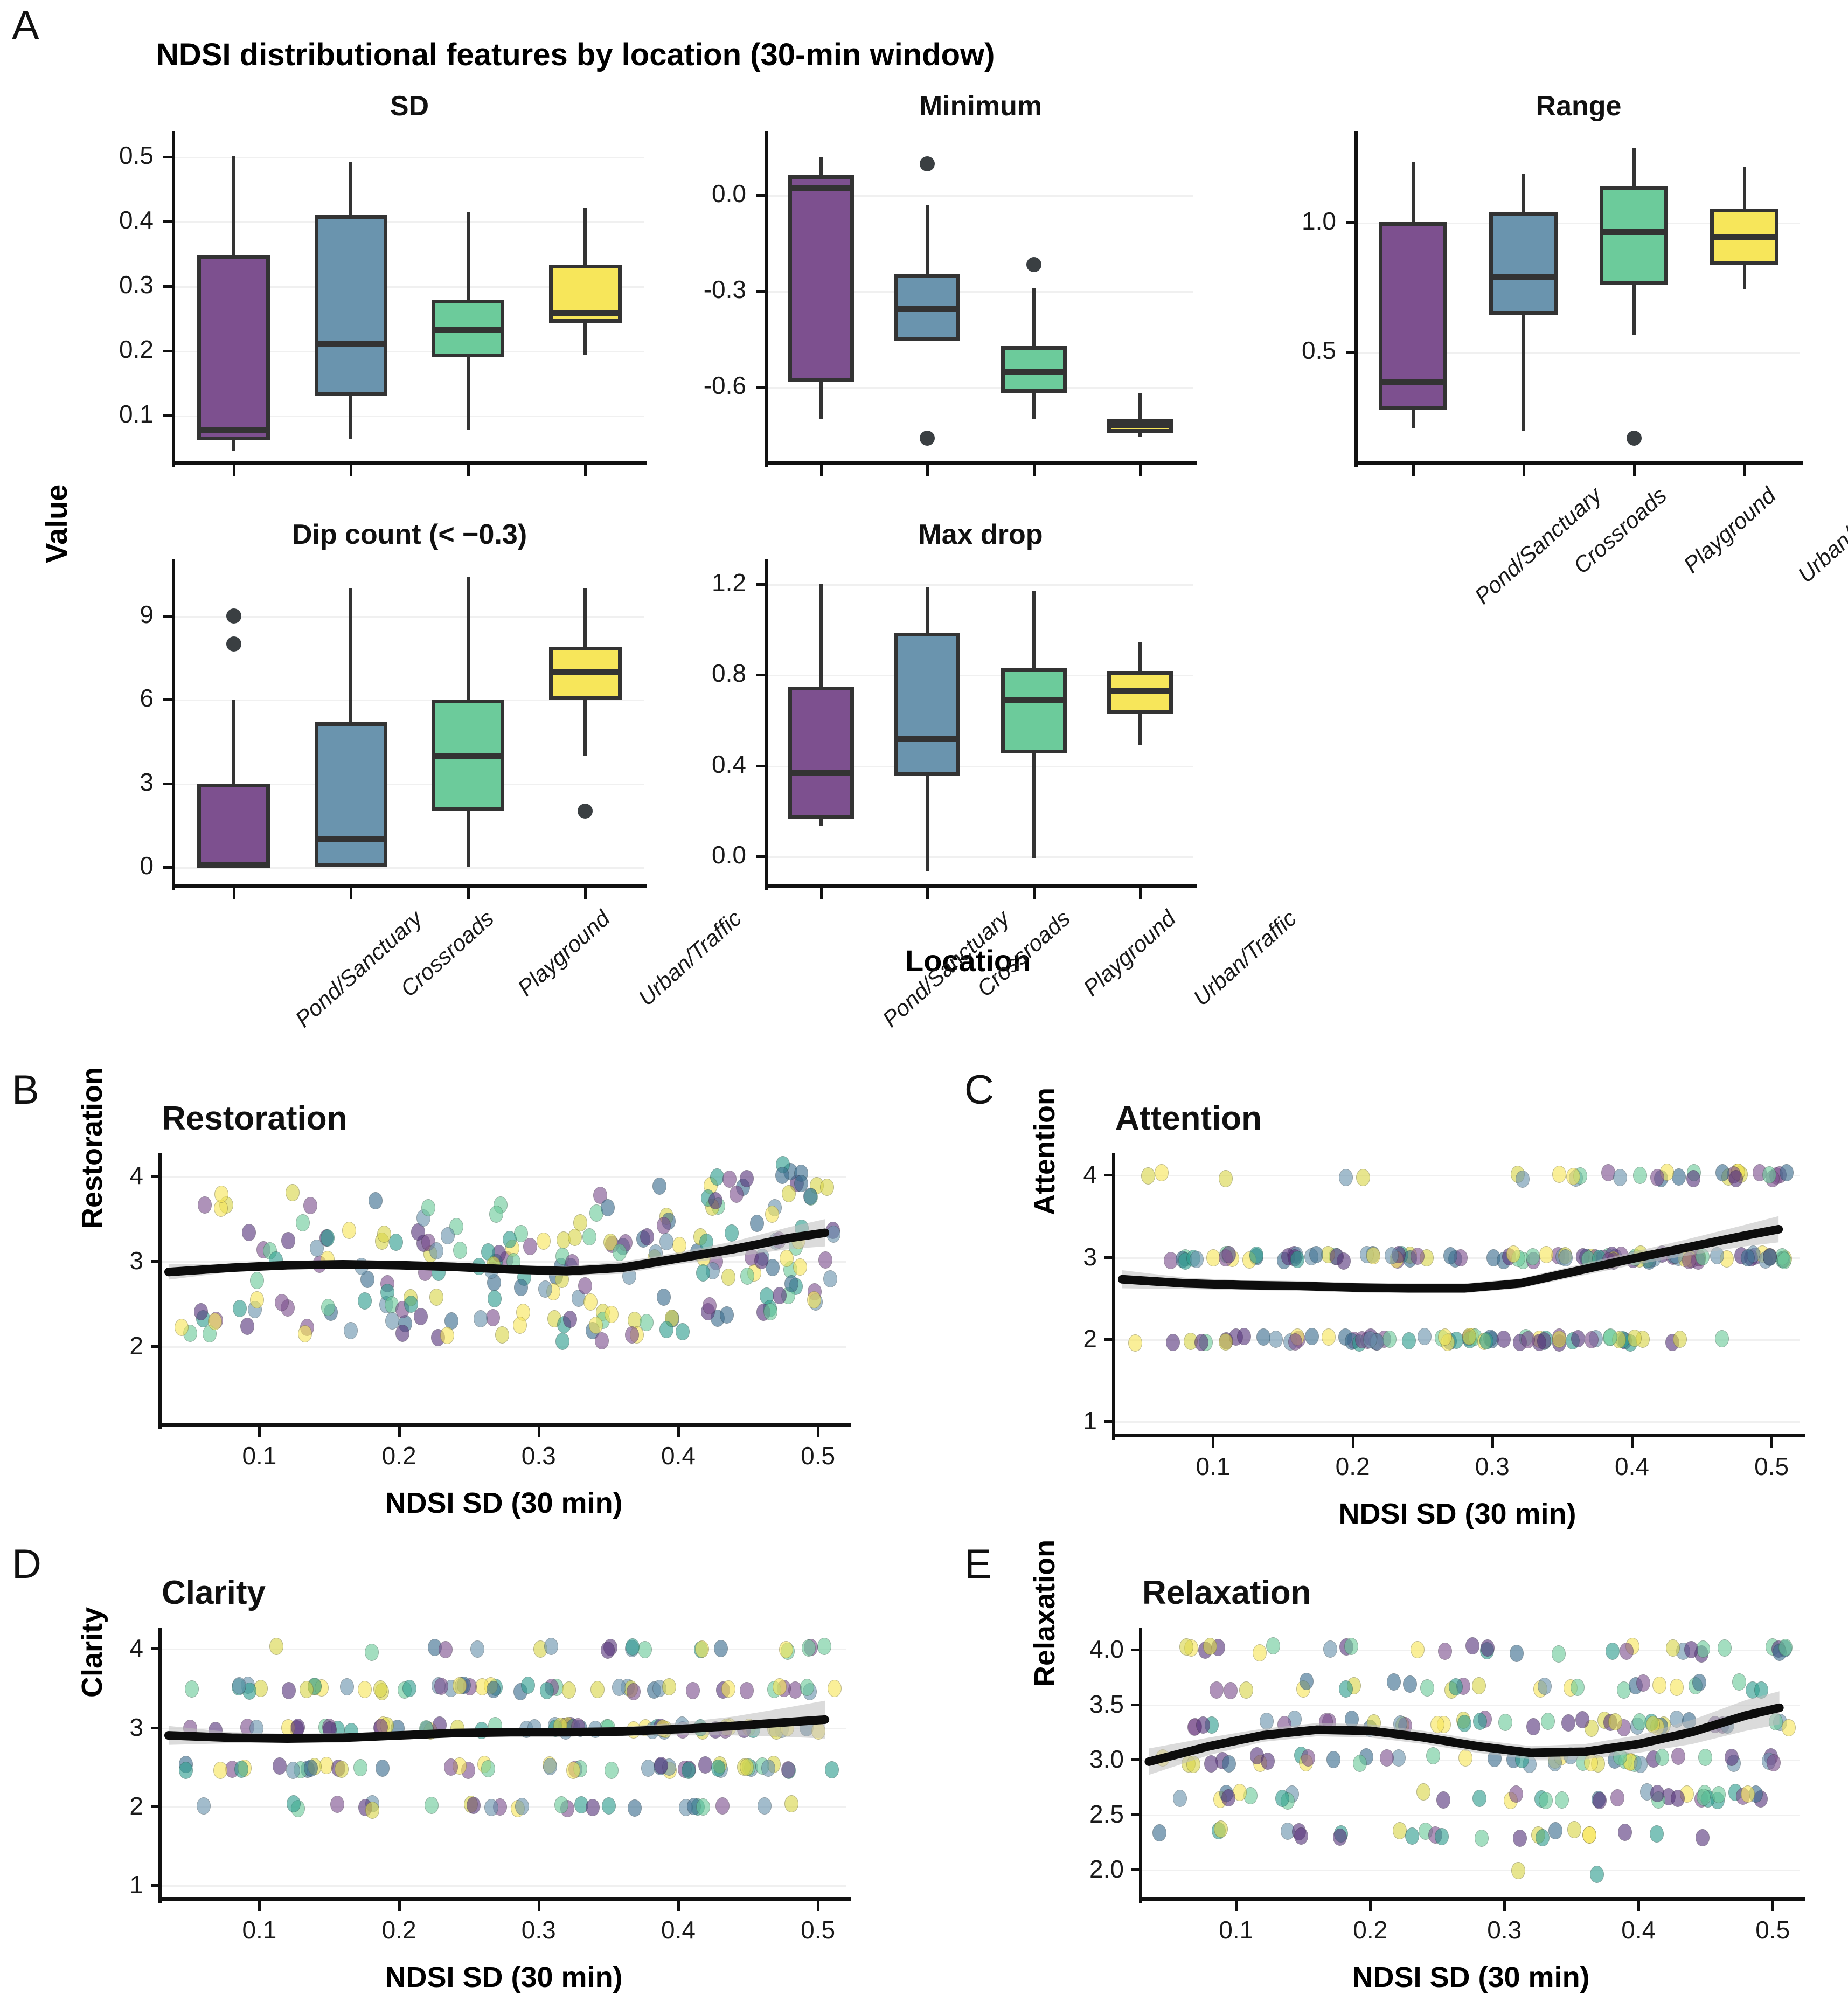  I want to click on y-tick-label: 0.4, so click(729, 764).